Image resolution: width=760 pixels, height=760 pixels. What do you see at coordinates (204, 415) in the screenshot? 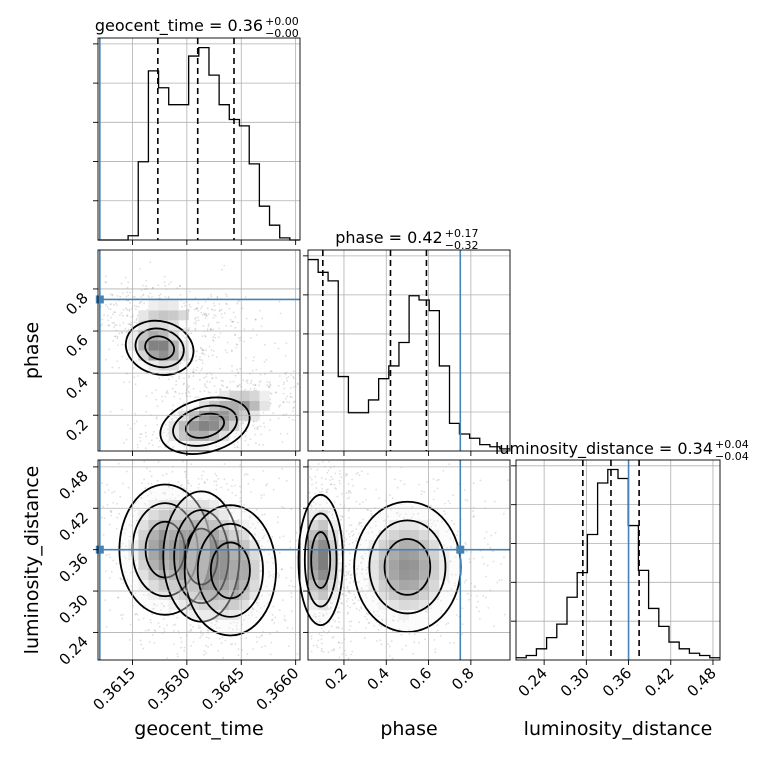
I see `density-cell` at bounding box center [204, 415].